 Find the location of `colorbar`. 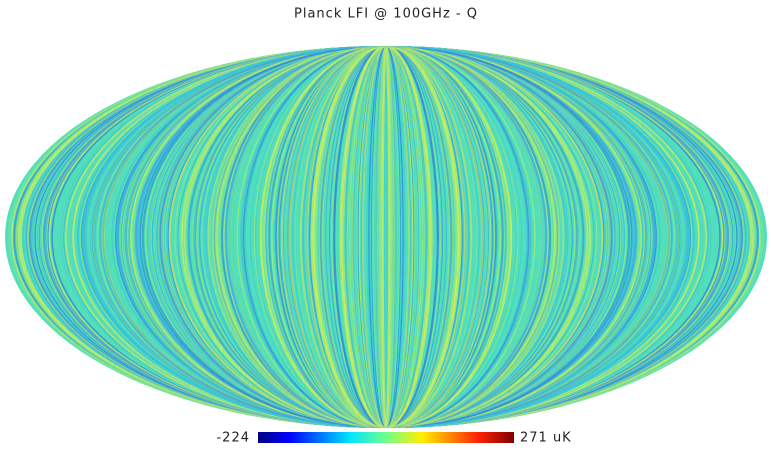

colorbar is located at coordinates (386, 437).